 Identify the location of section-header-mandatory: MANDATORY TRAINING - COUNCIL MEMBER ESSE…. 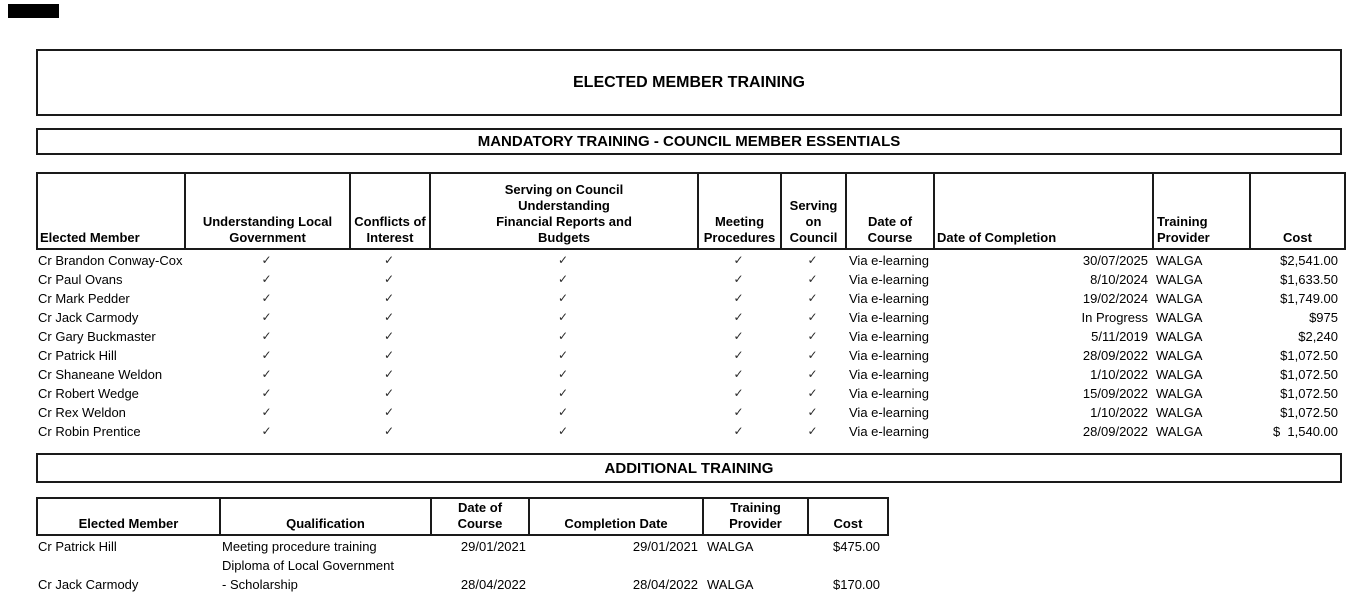
(689, 141).